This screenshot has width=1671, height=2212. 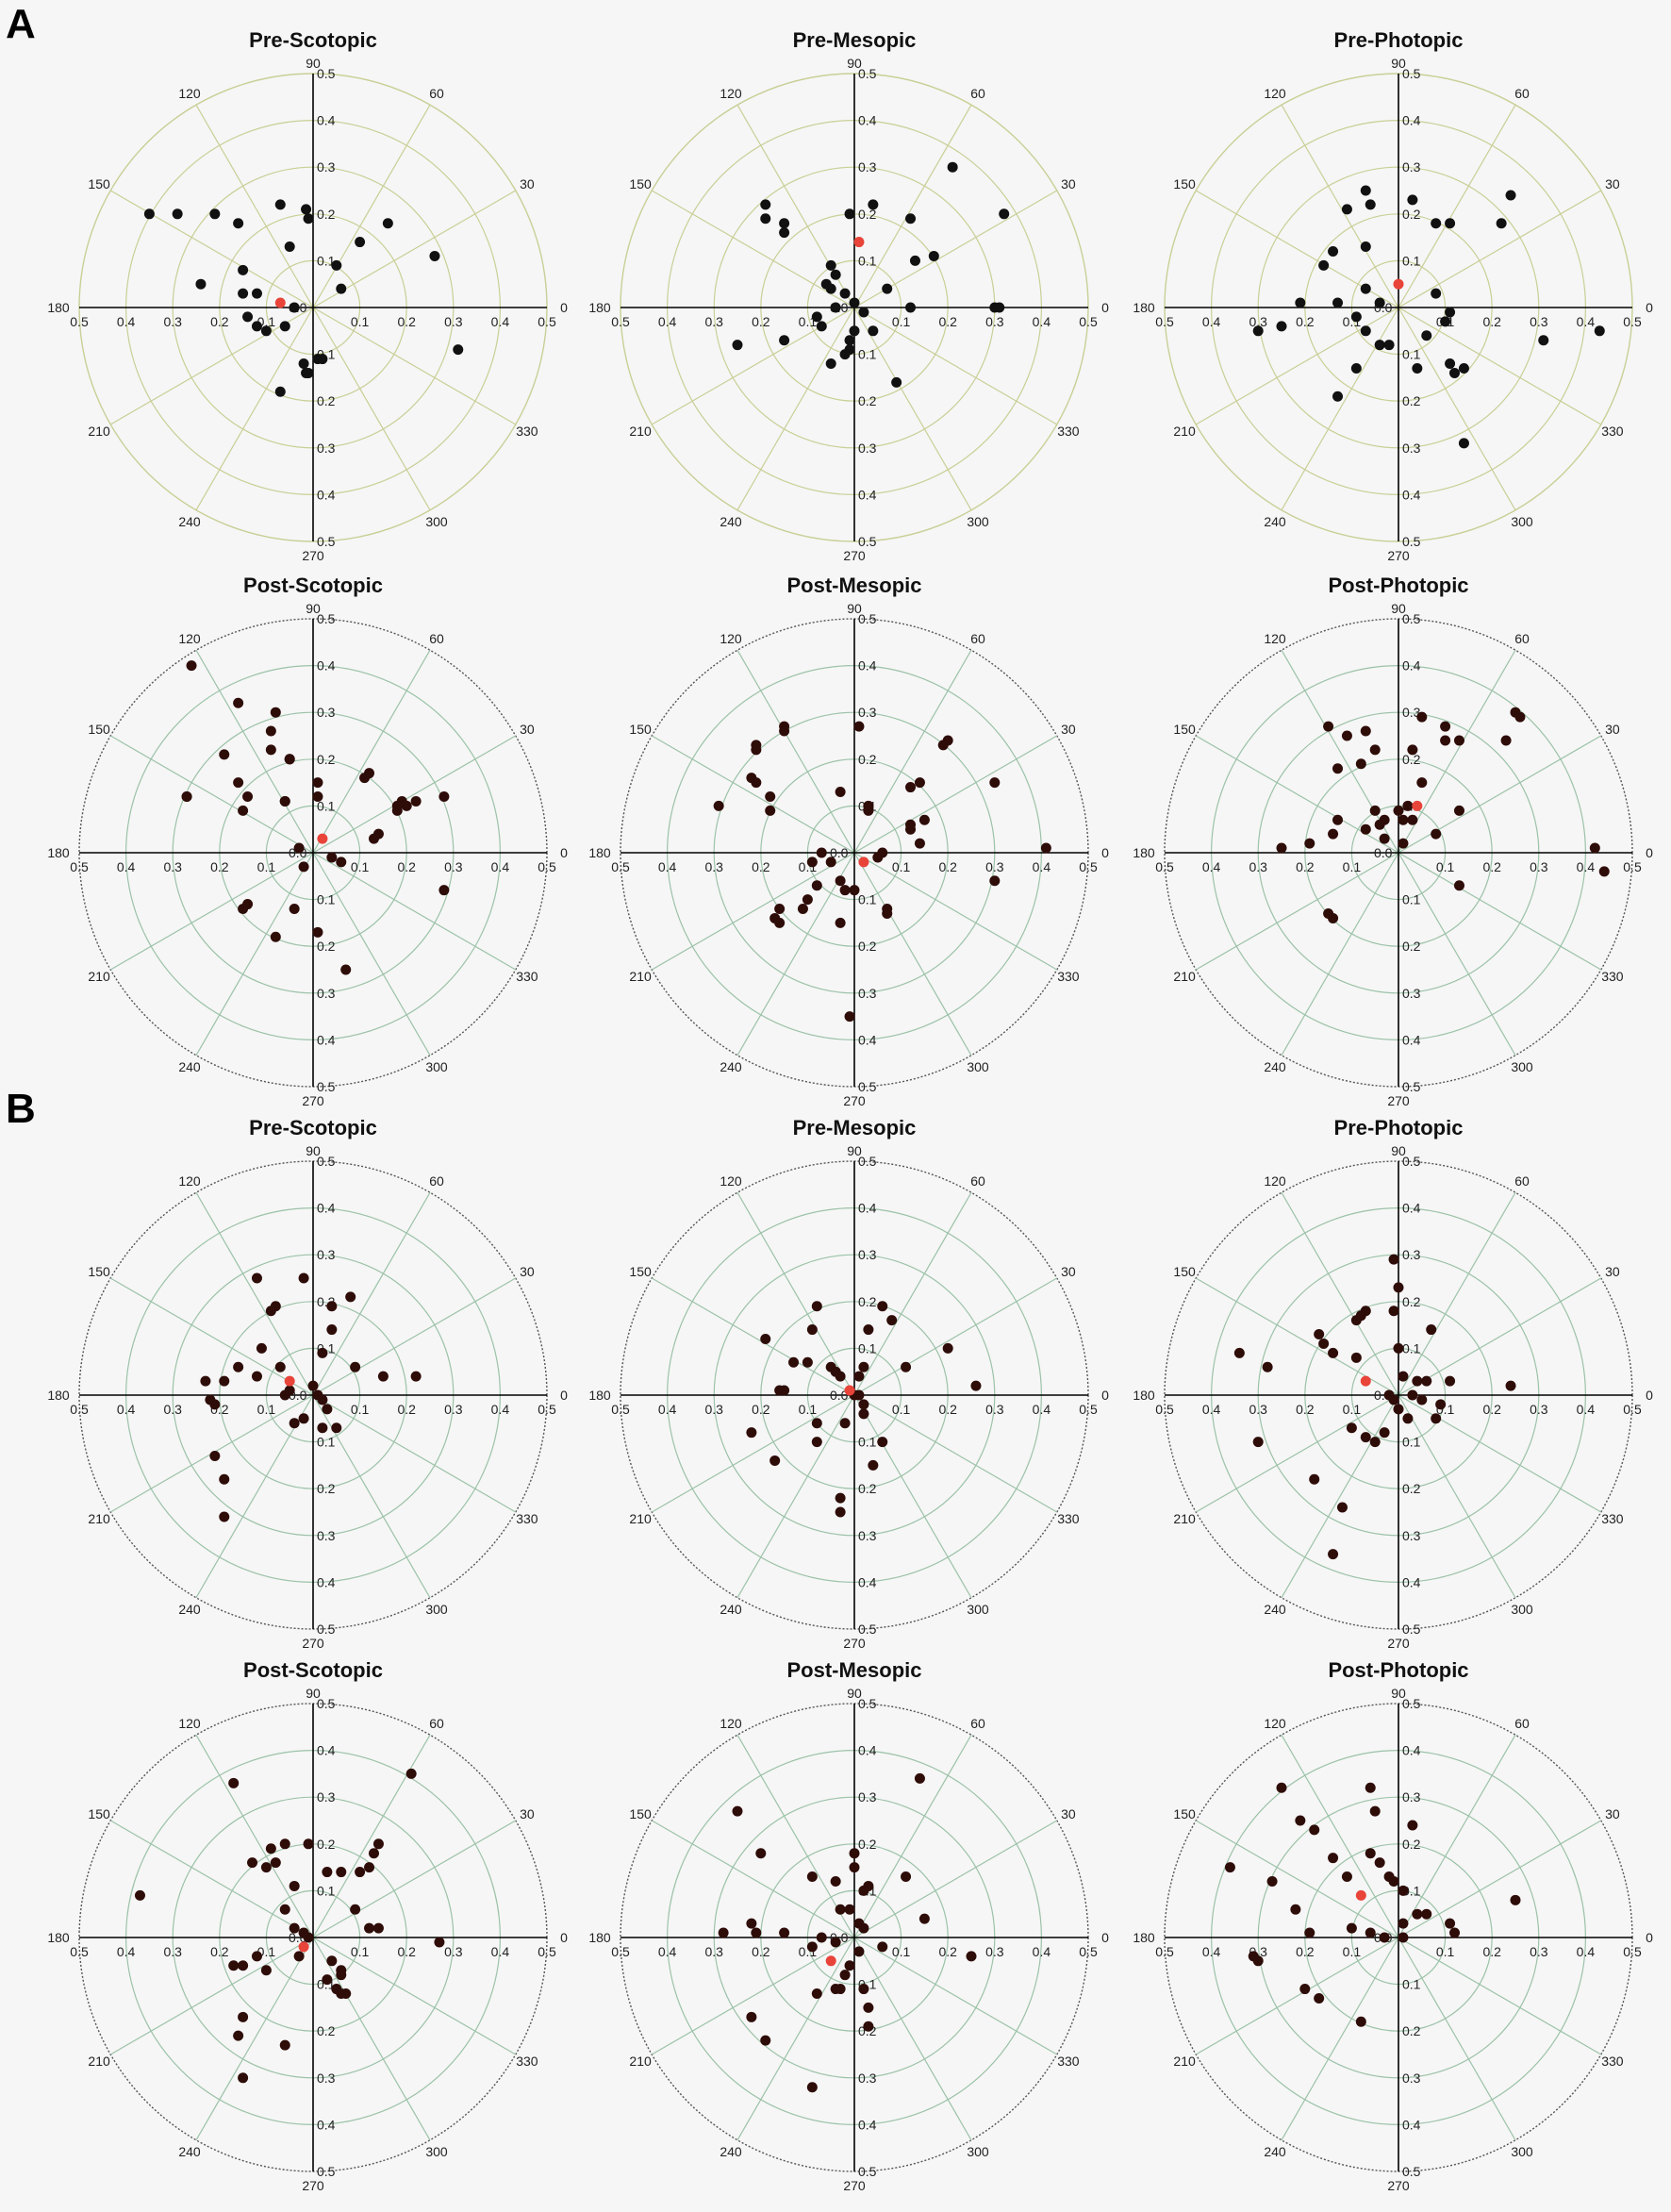 What do you see at coordinates (1399, 1127) in the screenshot?
I see `plot-title: Pre-Photopic` at bounding box center [1399, 1127].